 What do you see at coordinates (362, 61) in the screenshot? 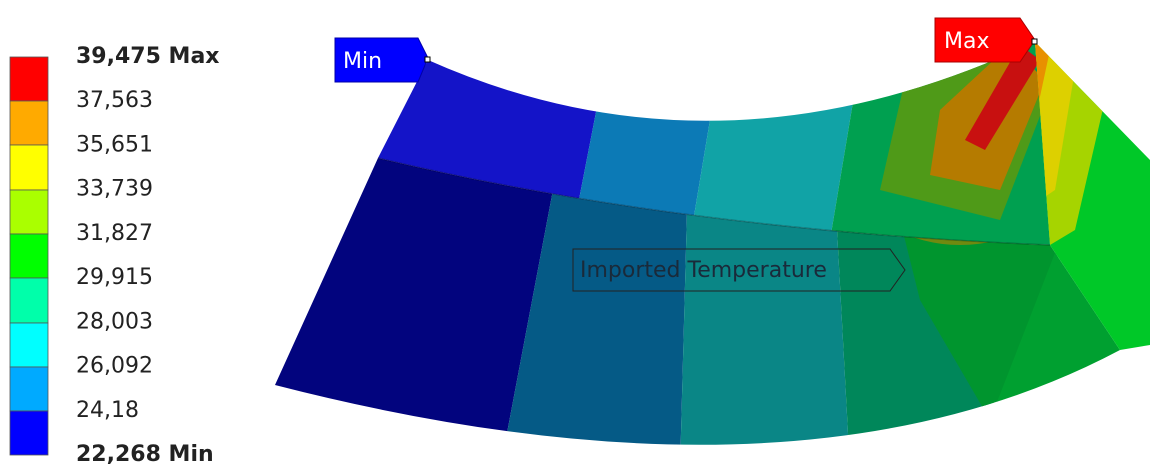
I see `min-label: Min` at bounding box center [362, 61].